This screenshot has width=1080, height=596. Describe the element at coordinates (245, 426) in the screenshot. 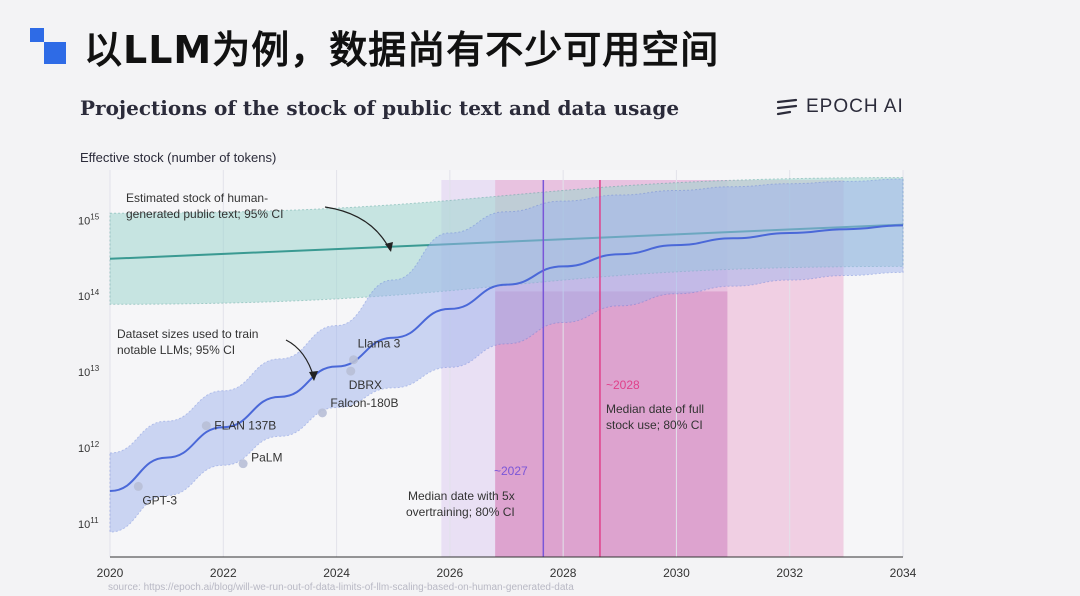

I see `model-label: FLAN 137B` at that location.